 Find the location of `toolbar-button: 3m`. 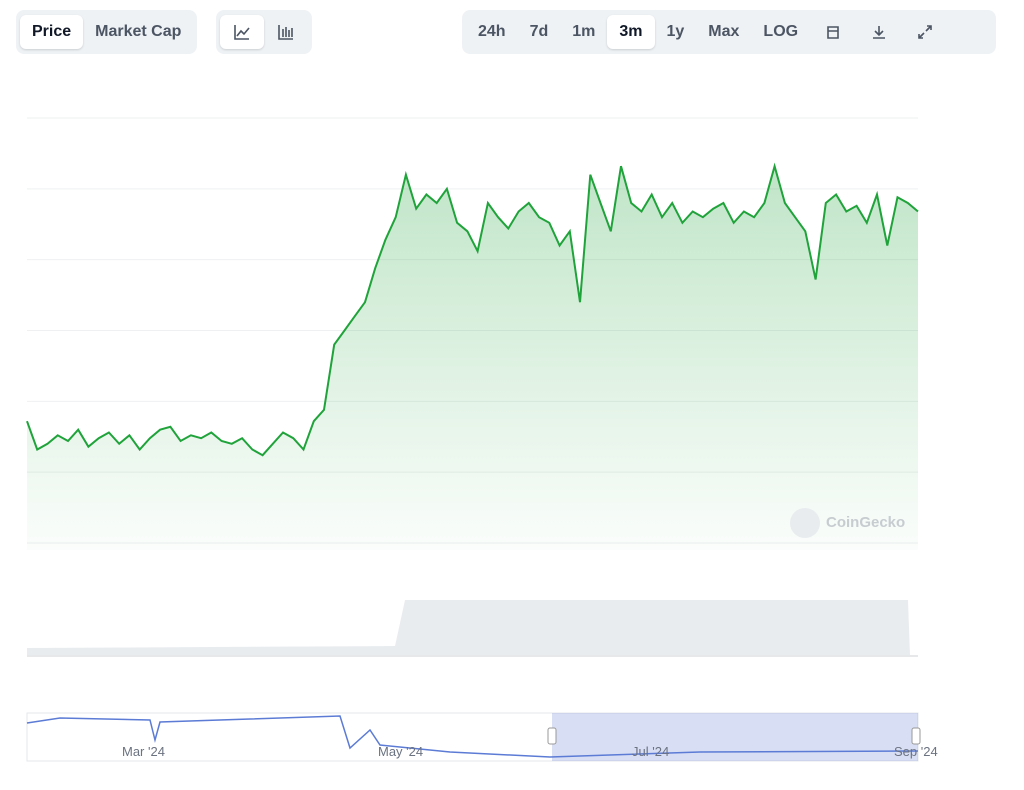

toolbar-button: 3m is located at coordinates (631, 32).